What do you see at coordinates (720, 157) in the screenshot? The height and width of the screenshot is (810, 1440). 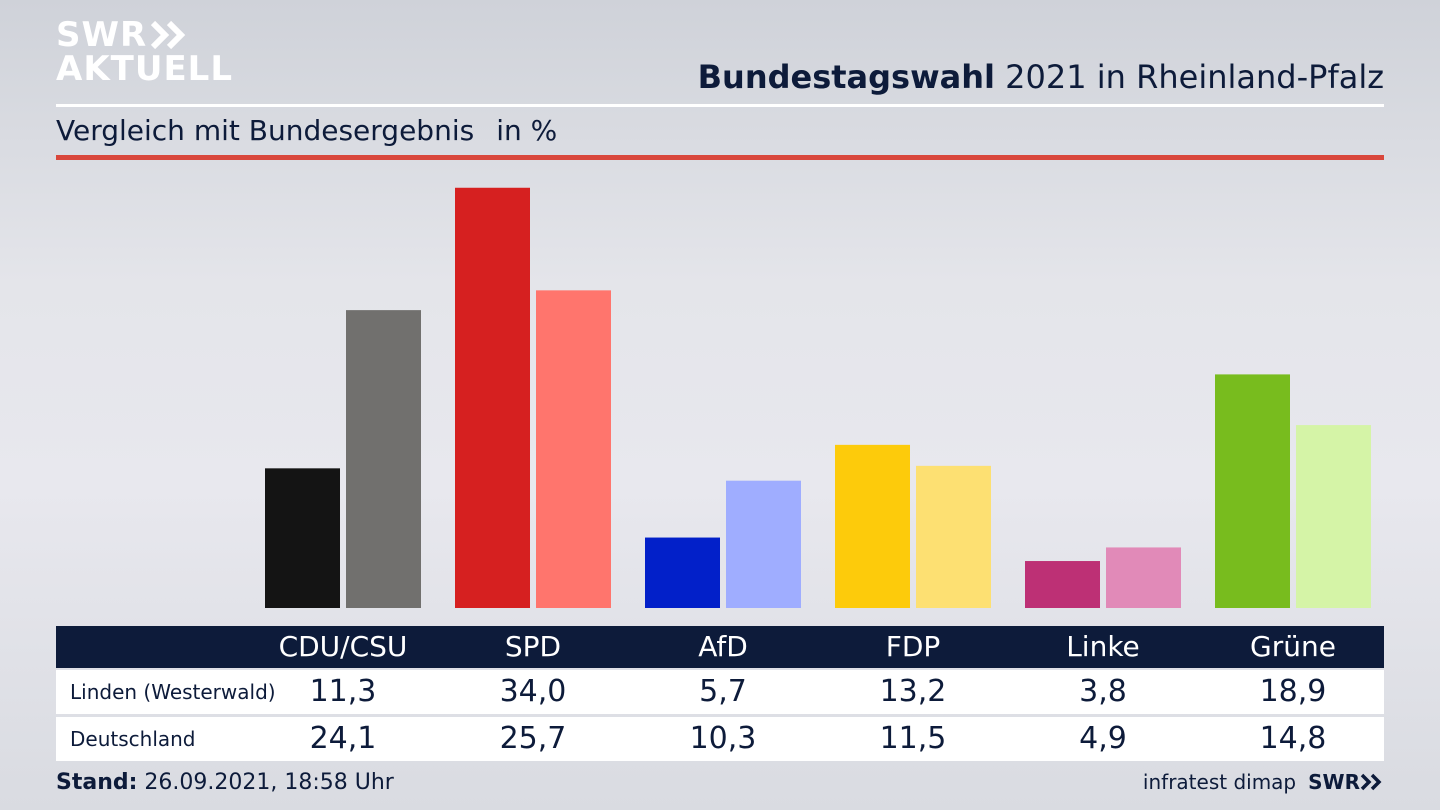 I see `accent-divider` at bounding box center [720, 157].